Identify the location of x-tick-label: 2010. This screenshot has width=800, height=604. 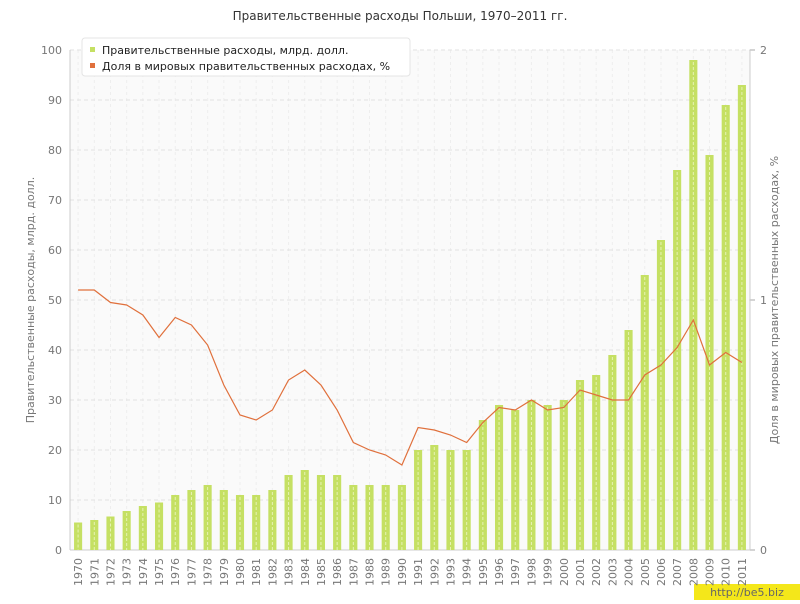
(726, 572).